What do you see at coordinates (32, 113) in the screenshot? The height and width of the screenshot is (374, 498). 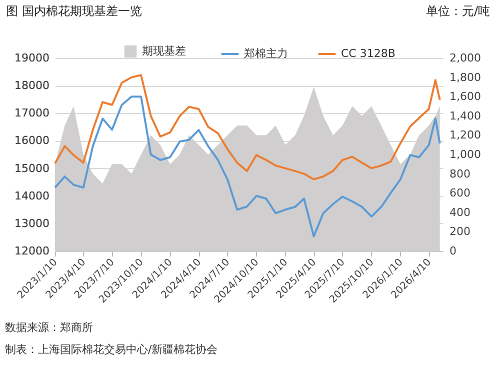 I see `y-tick-label: 17000` at bounding box center [32, 113].